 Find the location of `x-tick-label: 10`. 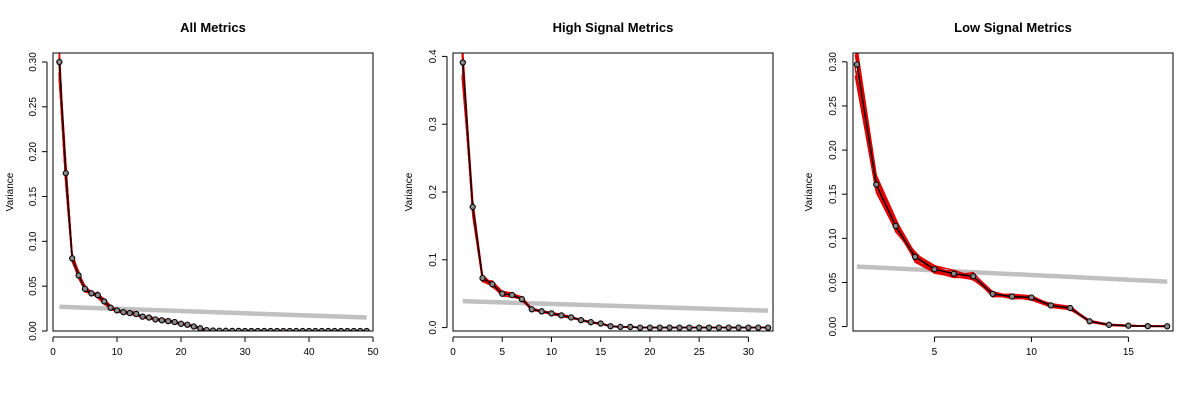

x-tick-label: 10 is located at coordinates (552, 352).